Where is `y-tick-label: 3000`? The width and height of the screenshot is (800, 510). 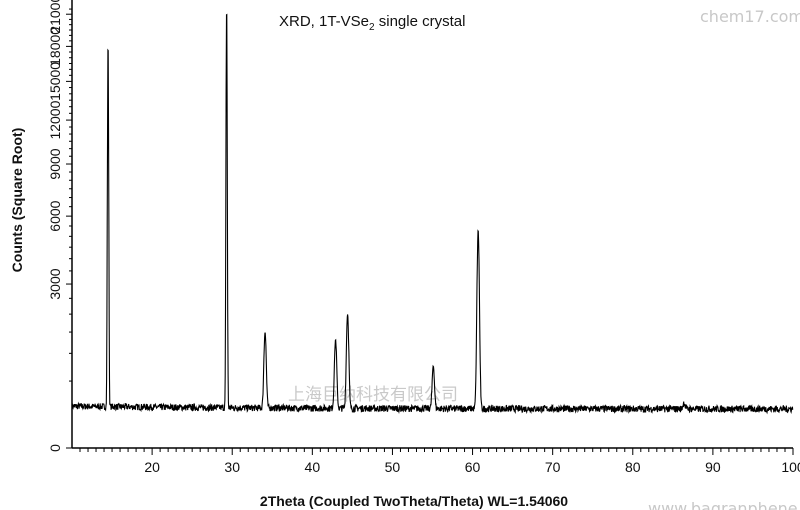 y-tick-label: 3000 is located at coordinates (55, 283).